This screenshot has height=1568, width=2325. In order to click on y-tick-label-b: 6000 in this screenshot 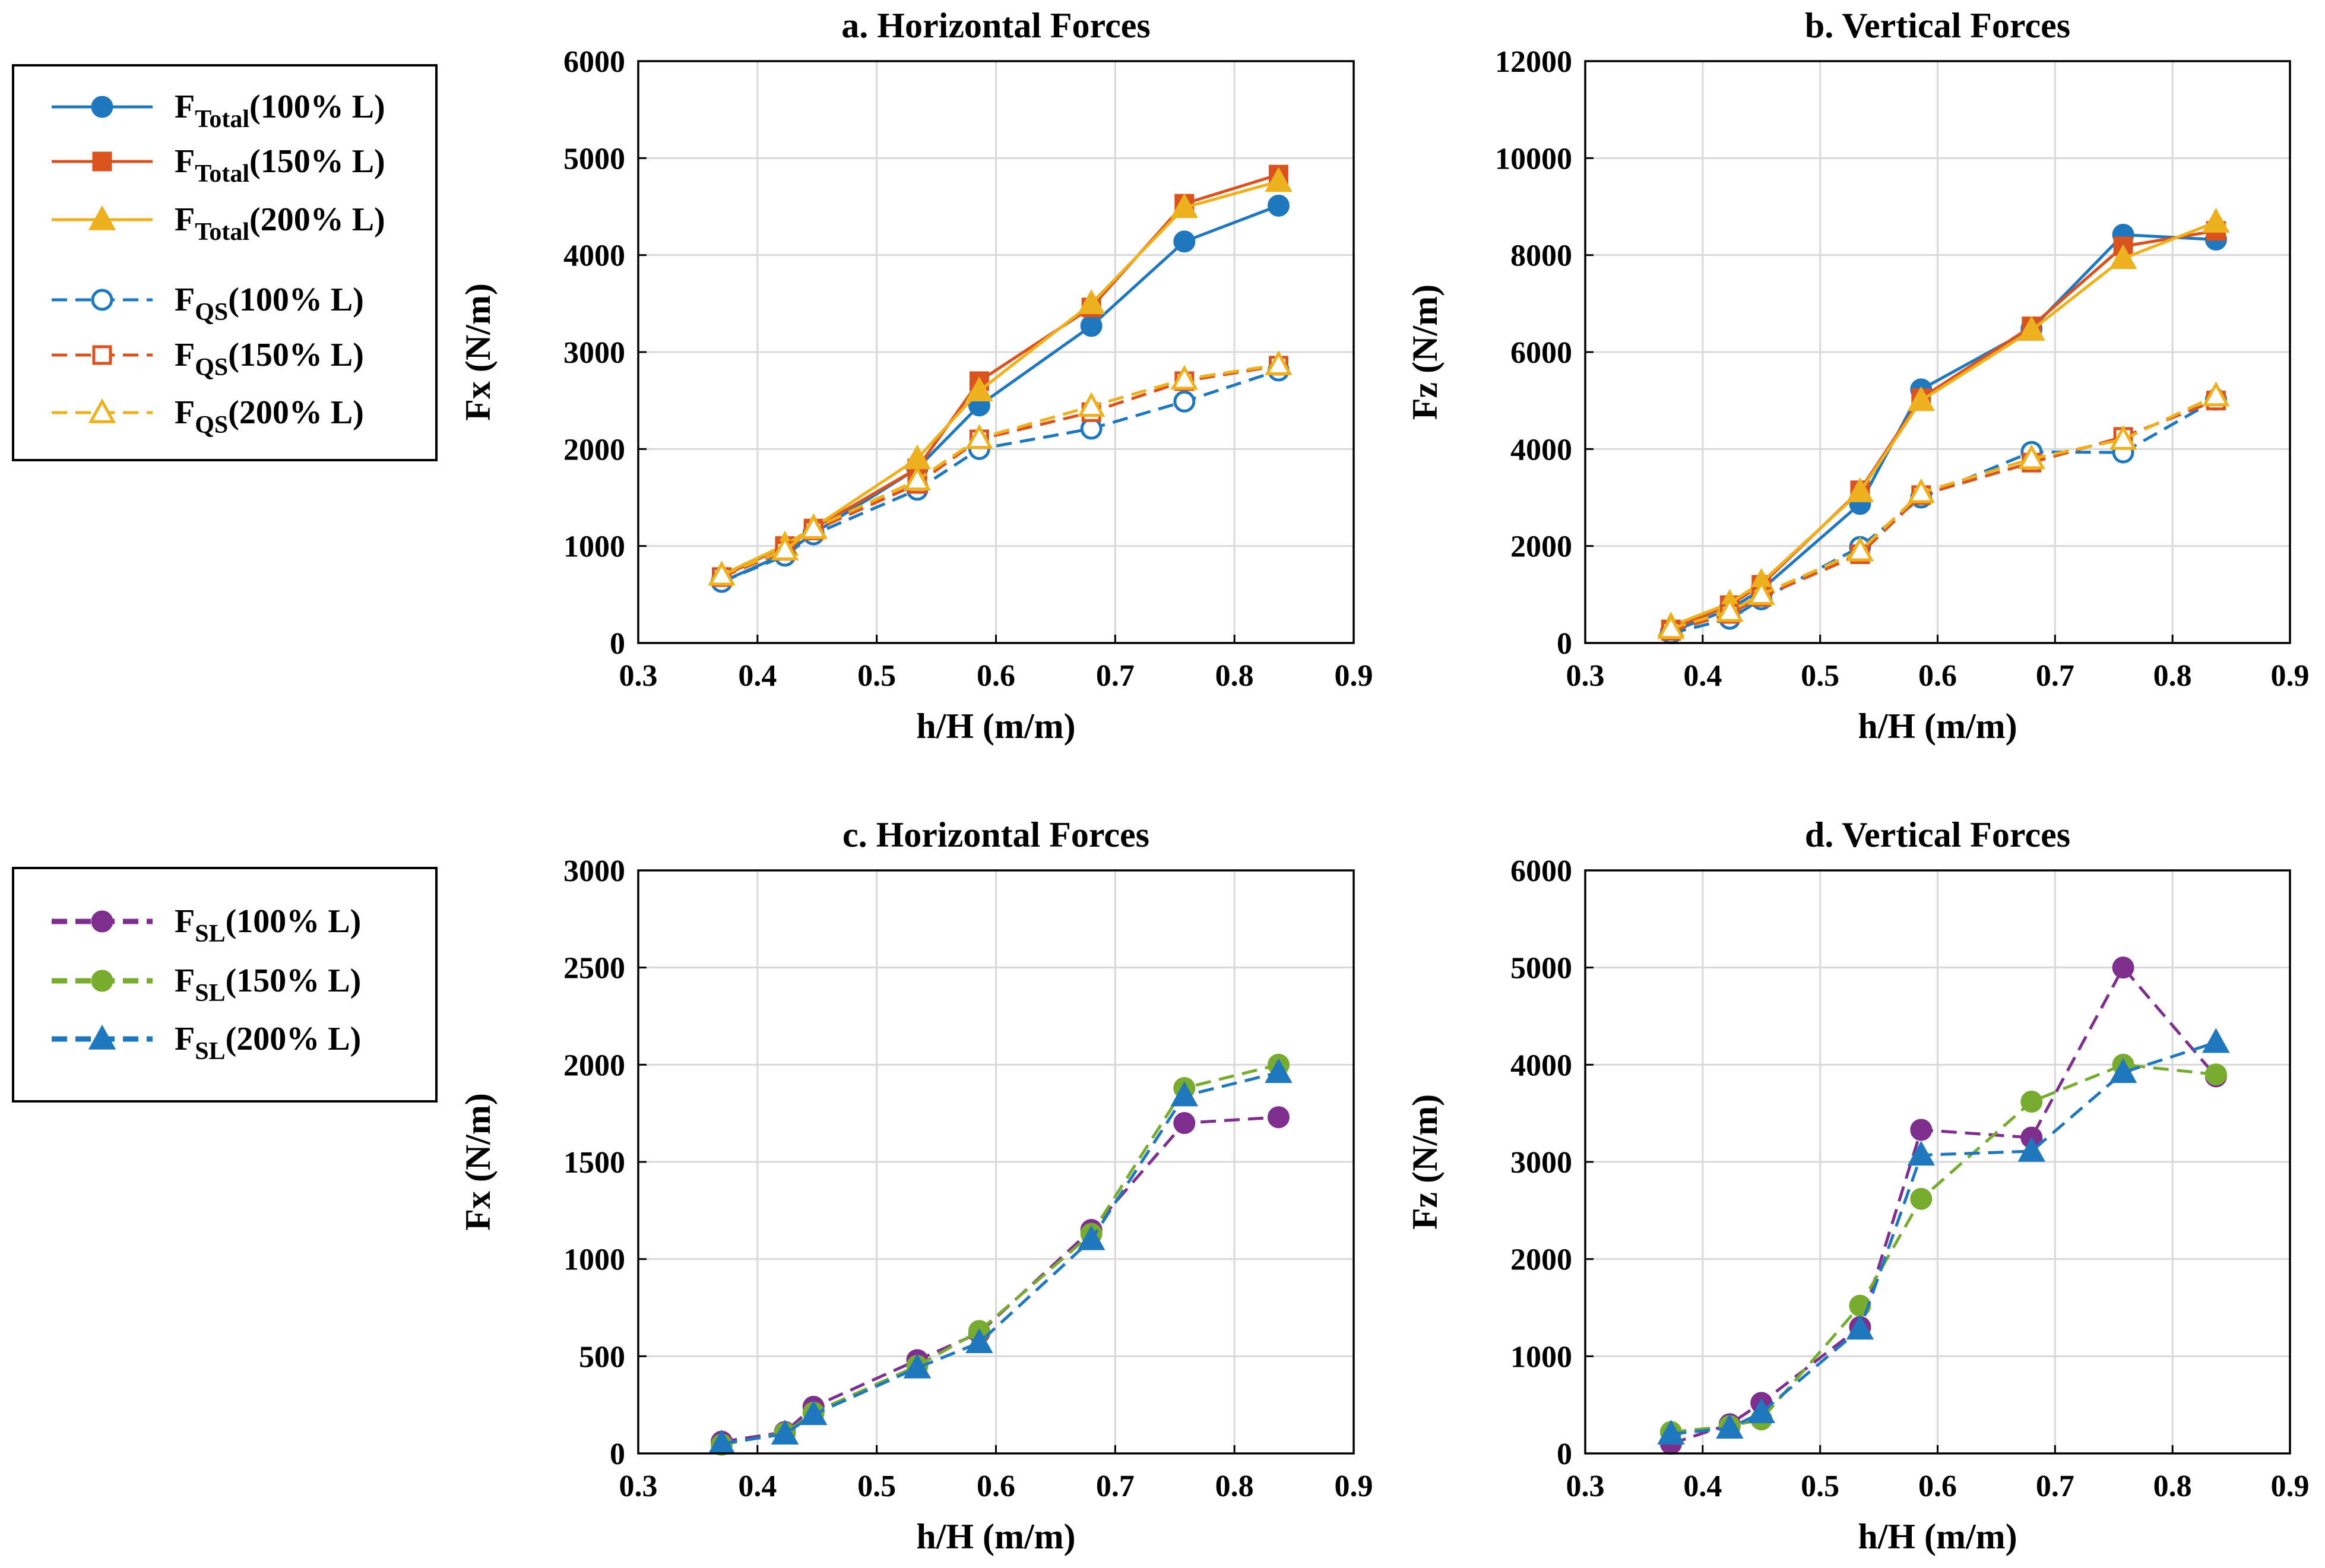, I will do `click(1541, 353)`.